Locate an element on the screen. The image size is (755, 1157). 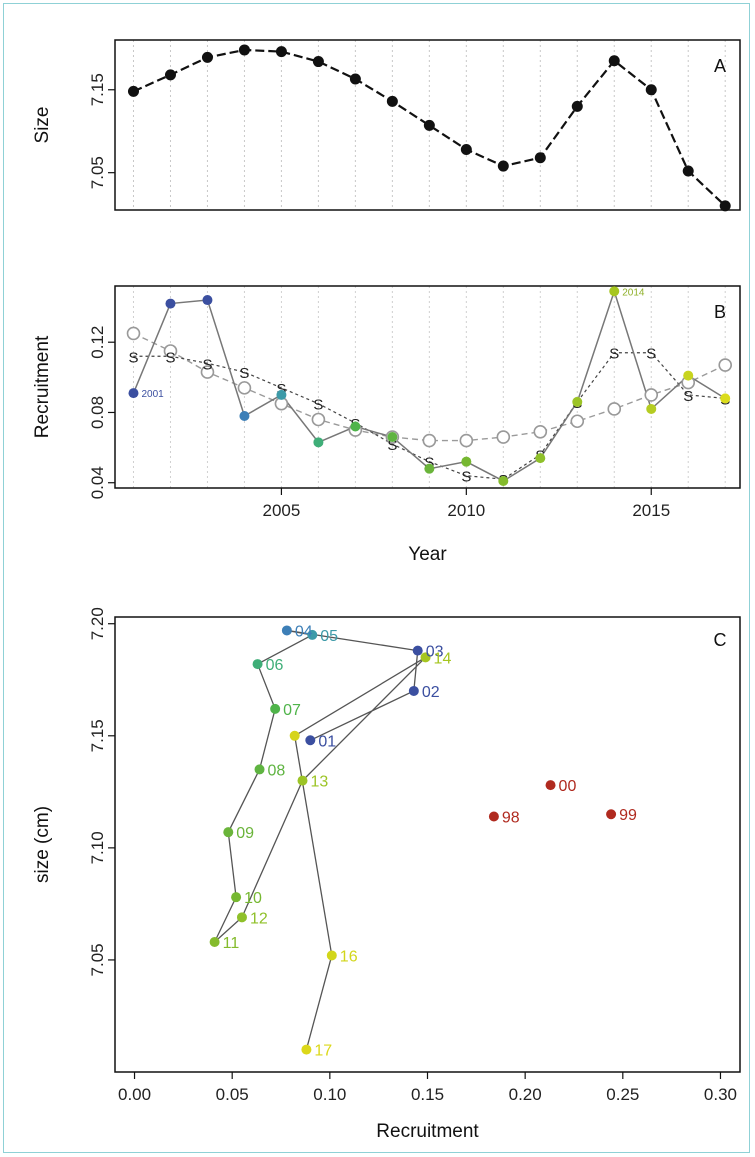
point-label: 11 is located at coordinates (231, 943).